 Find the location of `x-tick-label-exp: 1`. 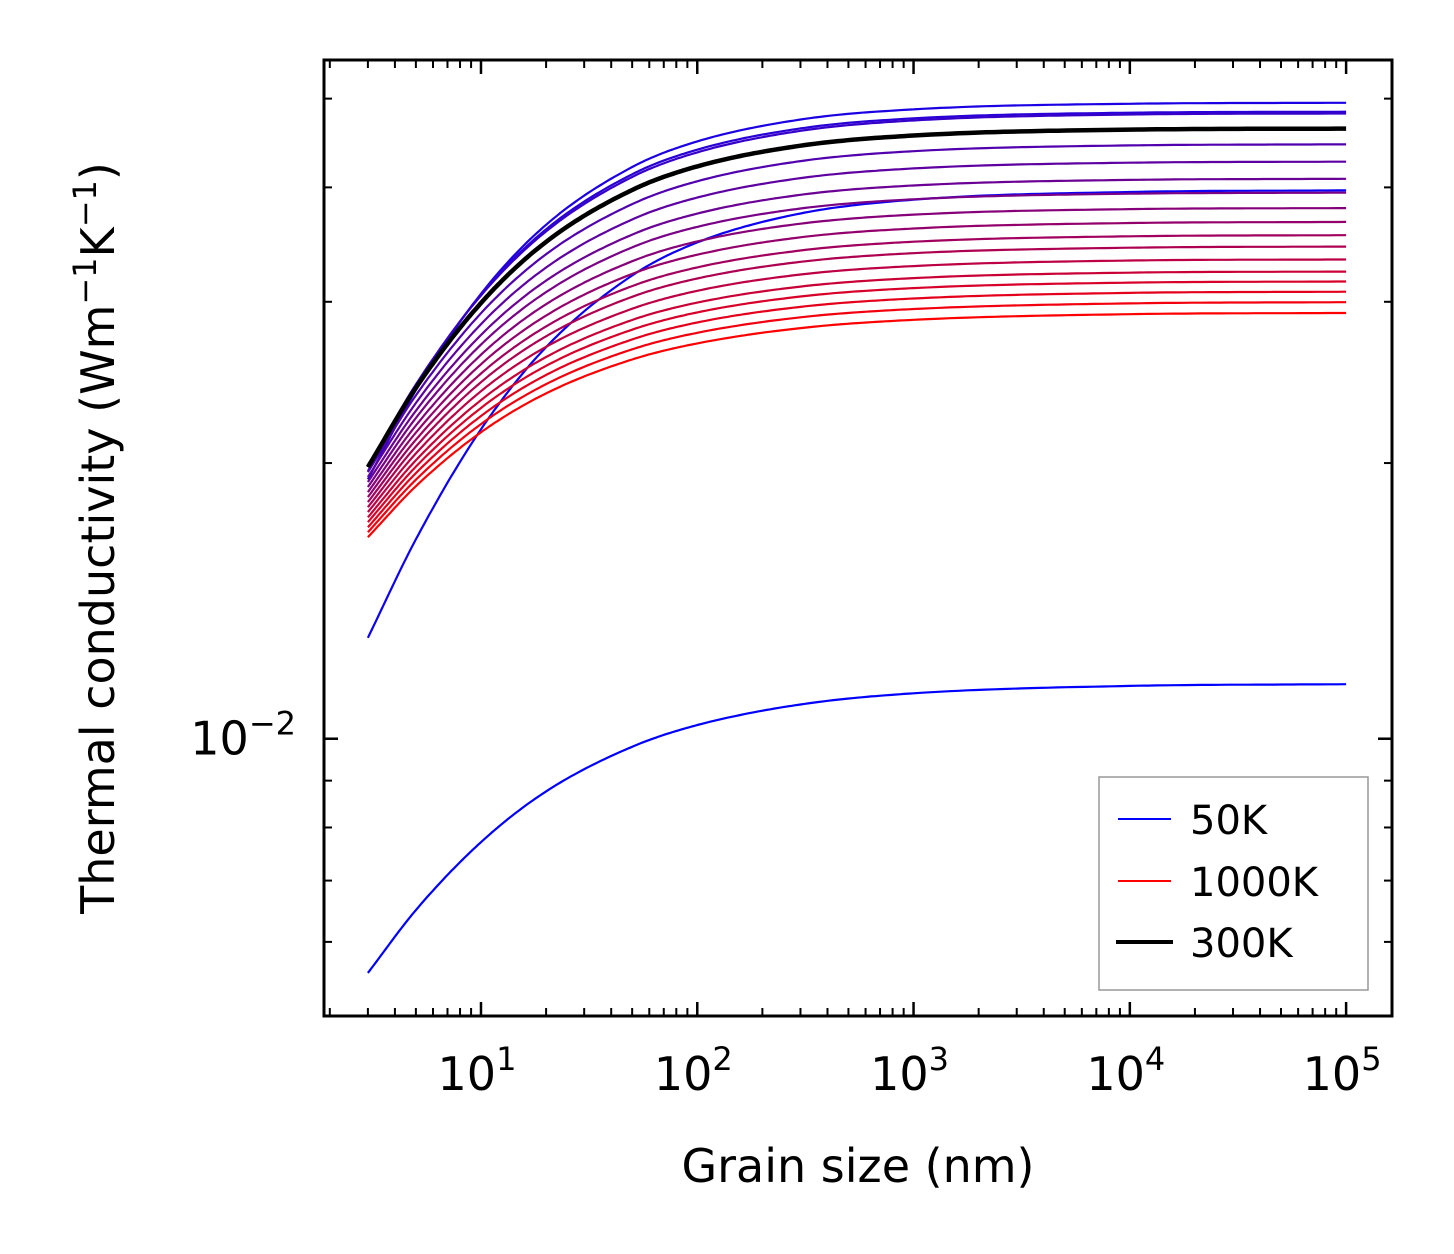

x-tick-label-exp: 1 is located at coordinates (506, 1059).